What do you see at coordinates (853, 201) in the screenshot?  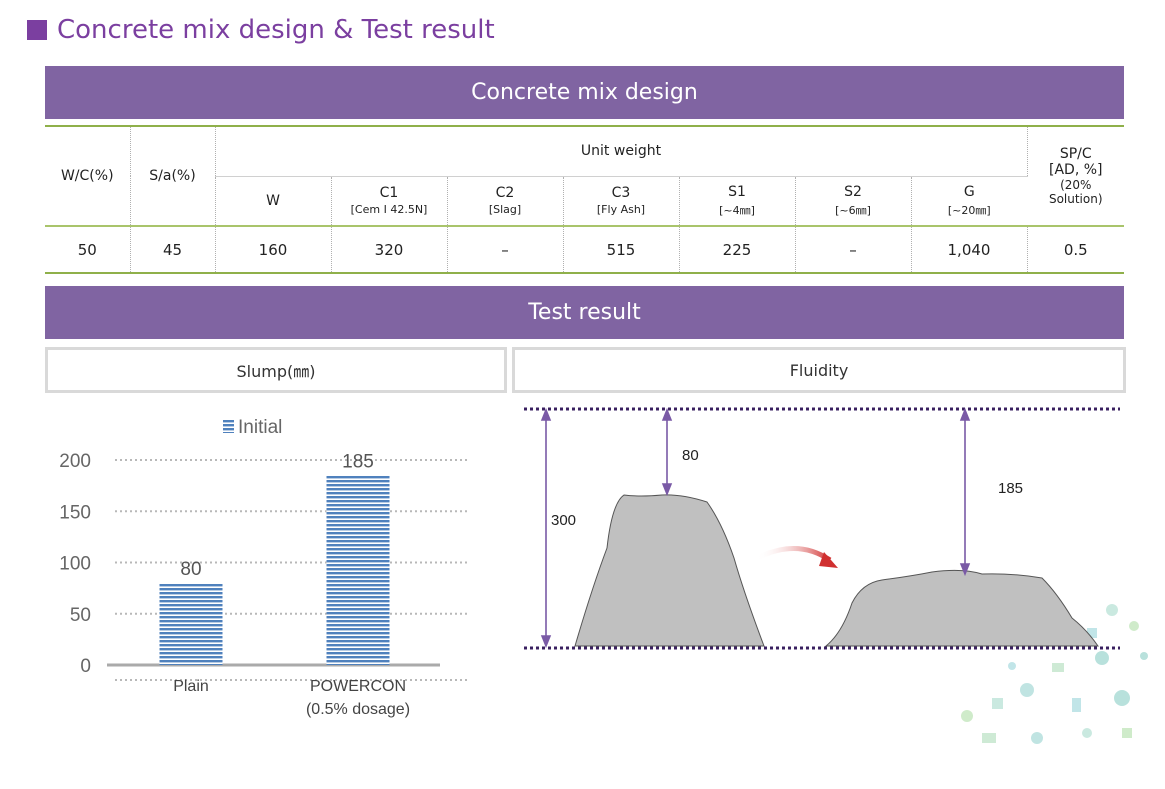 I see `sub-header-s2: S2 [~6㎜]` at bounding box center [853, 201].